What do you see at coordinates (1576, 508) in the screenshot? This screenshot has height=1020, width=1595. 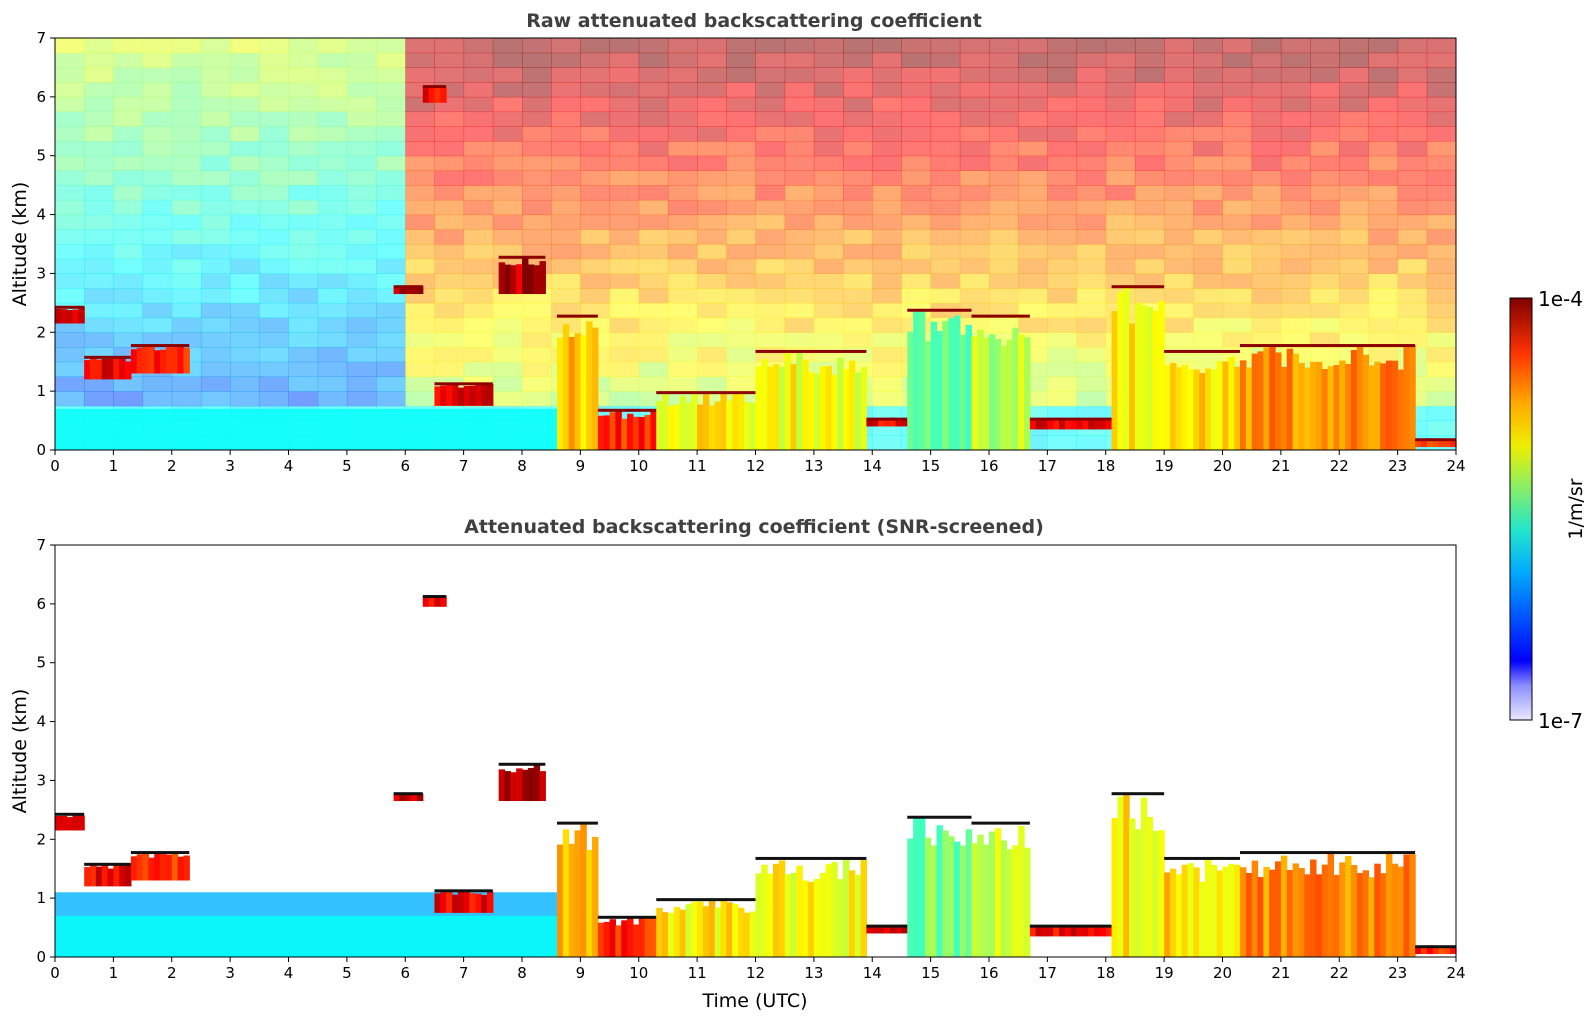 I see `colorbar-unit-label: 1/m/sr` at bounding box center [1576, 508].